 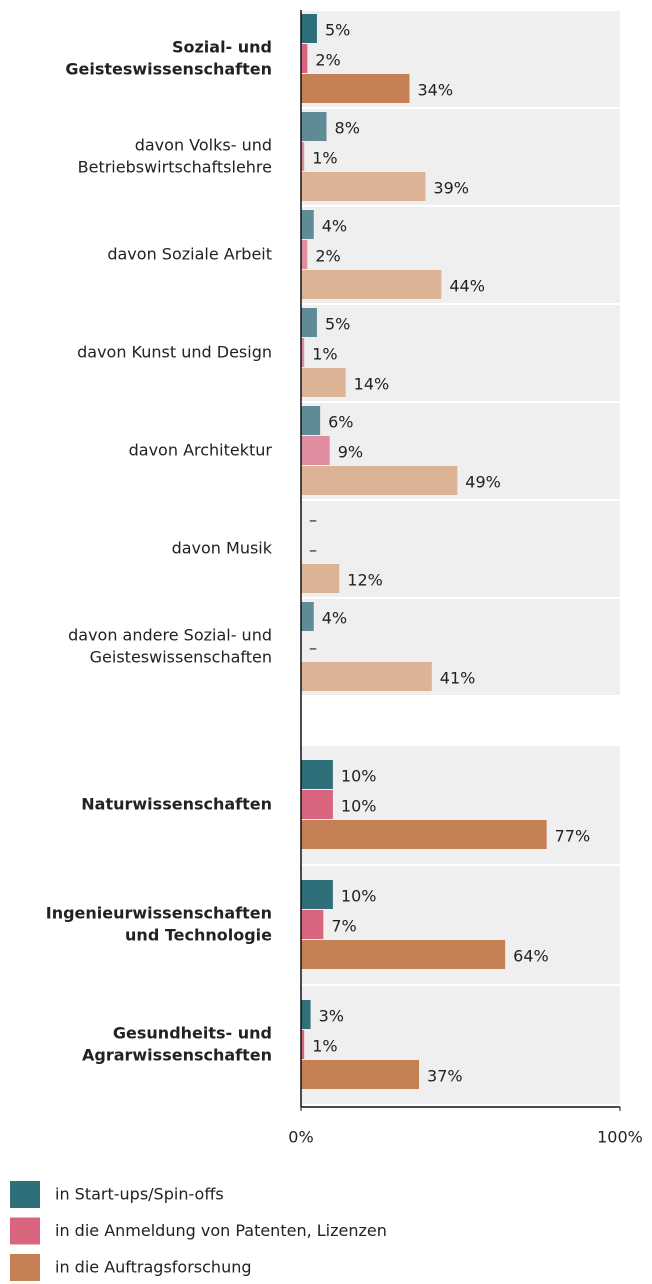 I want to click on category-label: davon Musik, so click(x=222, y=548).